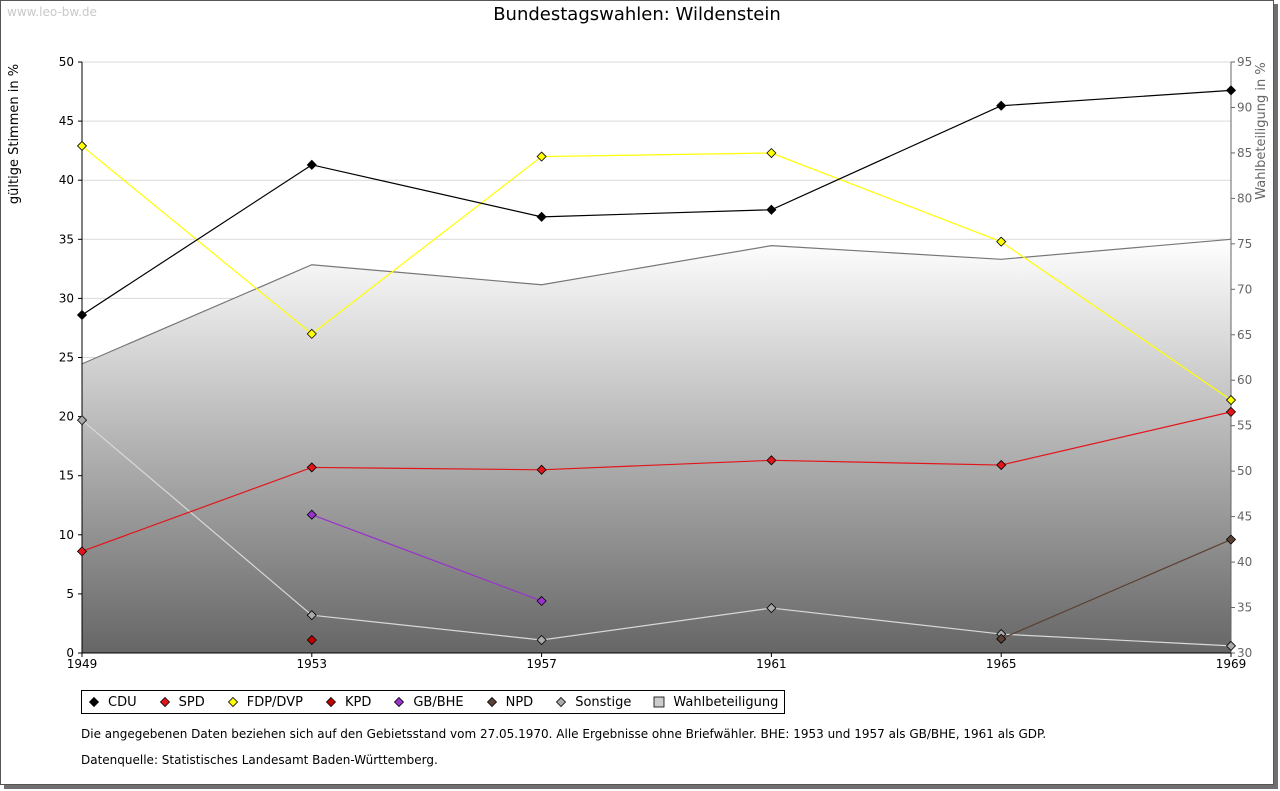 The width and height of the screenshot is (1280, 791). I want to click on y-tick-label: 5, so click(70, 594).